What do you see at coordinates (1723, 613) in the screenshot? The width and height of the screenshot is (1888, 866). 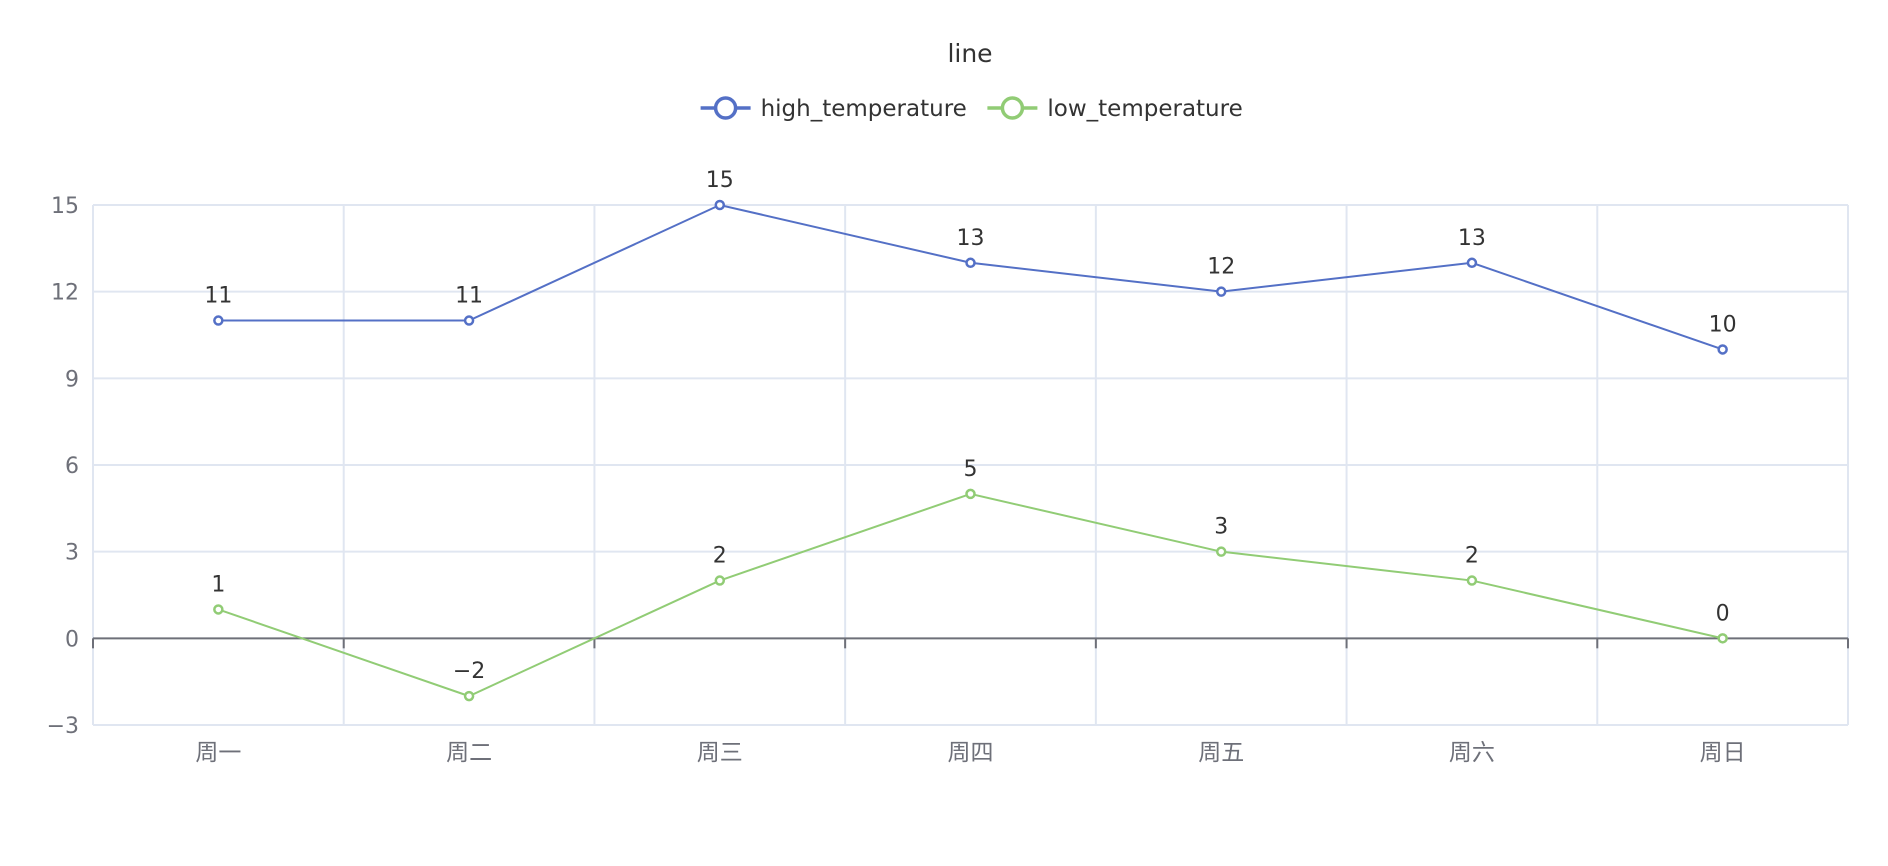 I see `data-label: 0` at bounding box center [1723, 613].